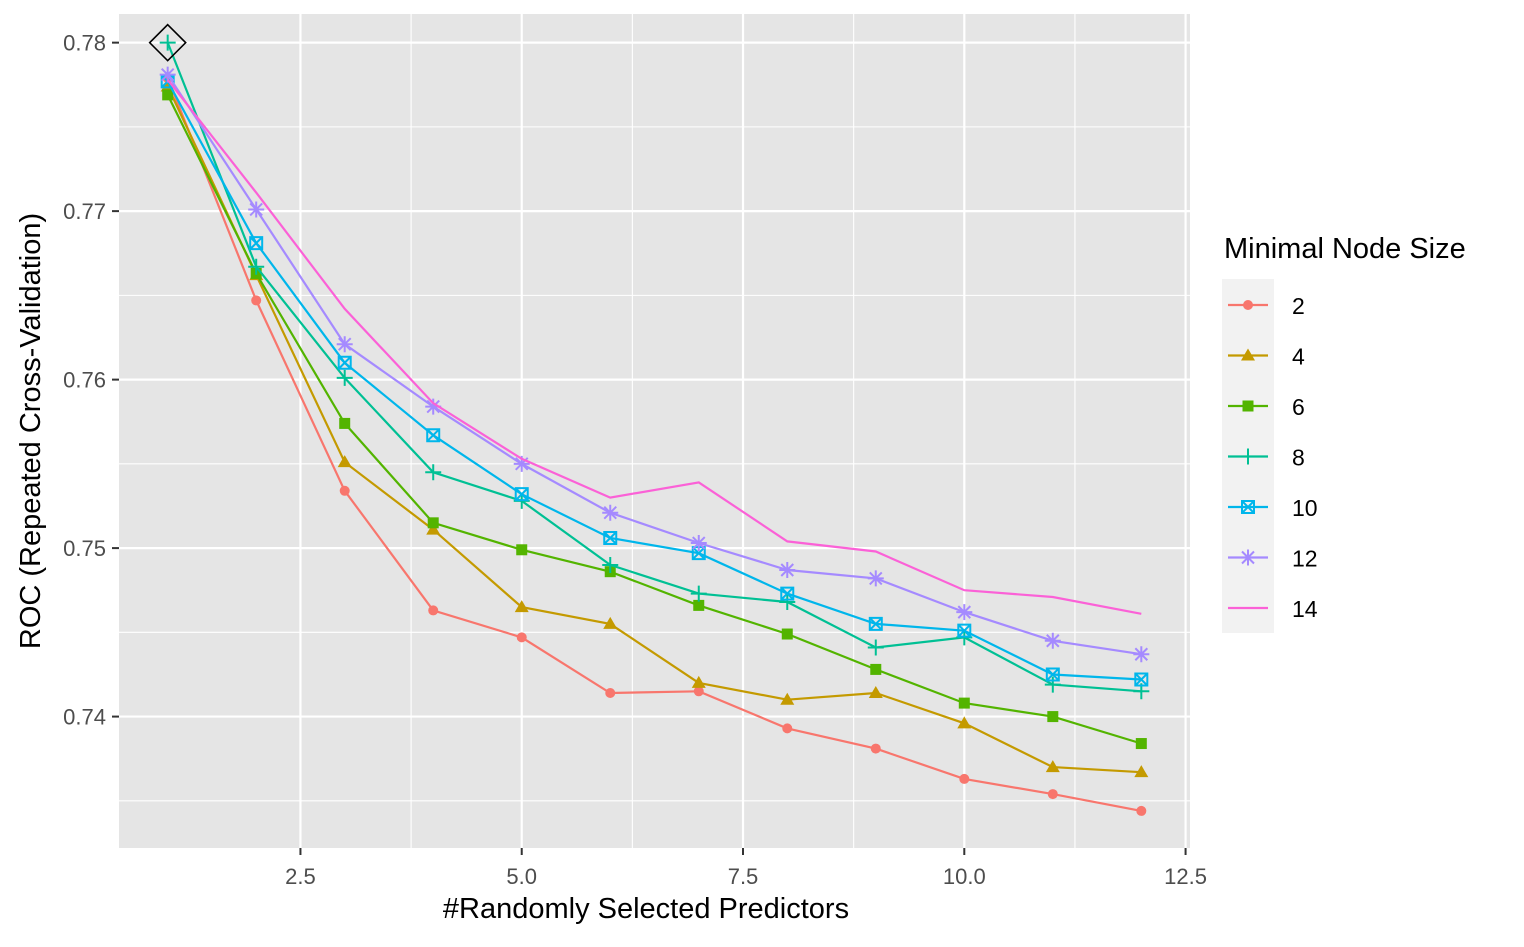  I want to click on legend-item-14: 14, so click(1273, 609).